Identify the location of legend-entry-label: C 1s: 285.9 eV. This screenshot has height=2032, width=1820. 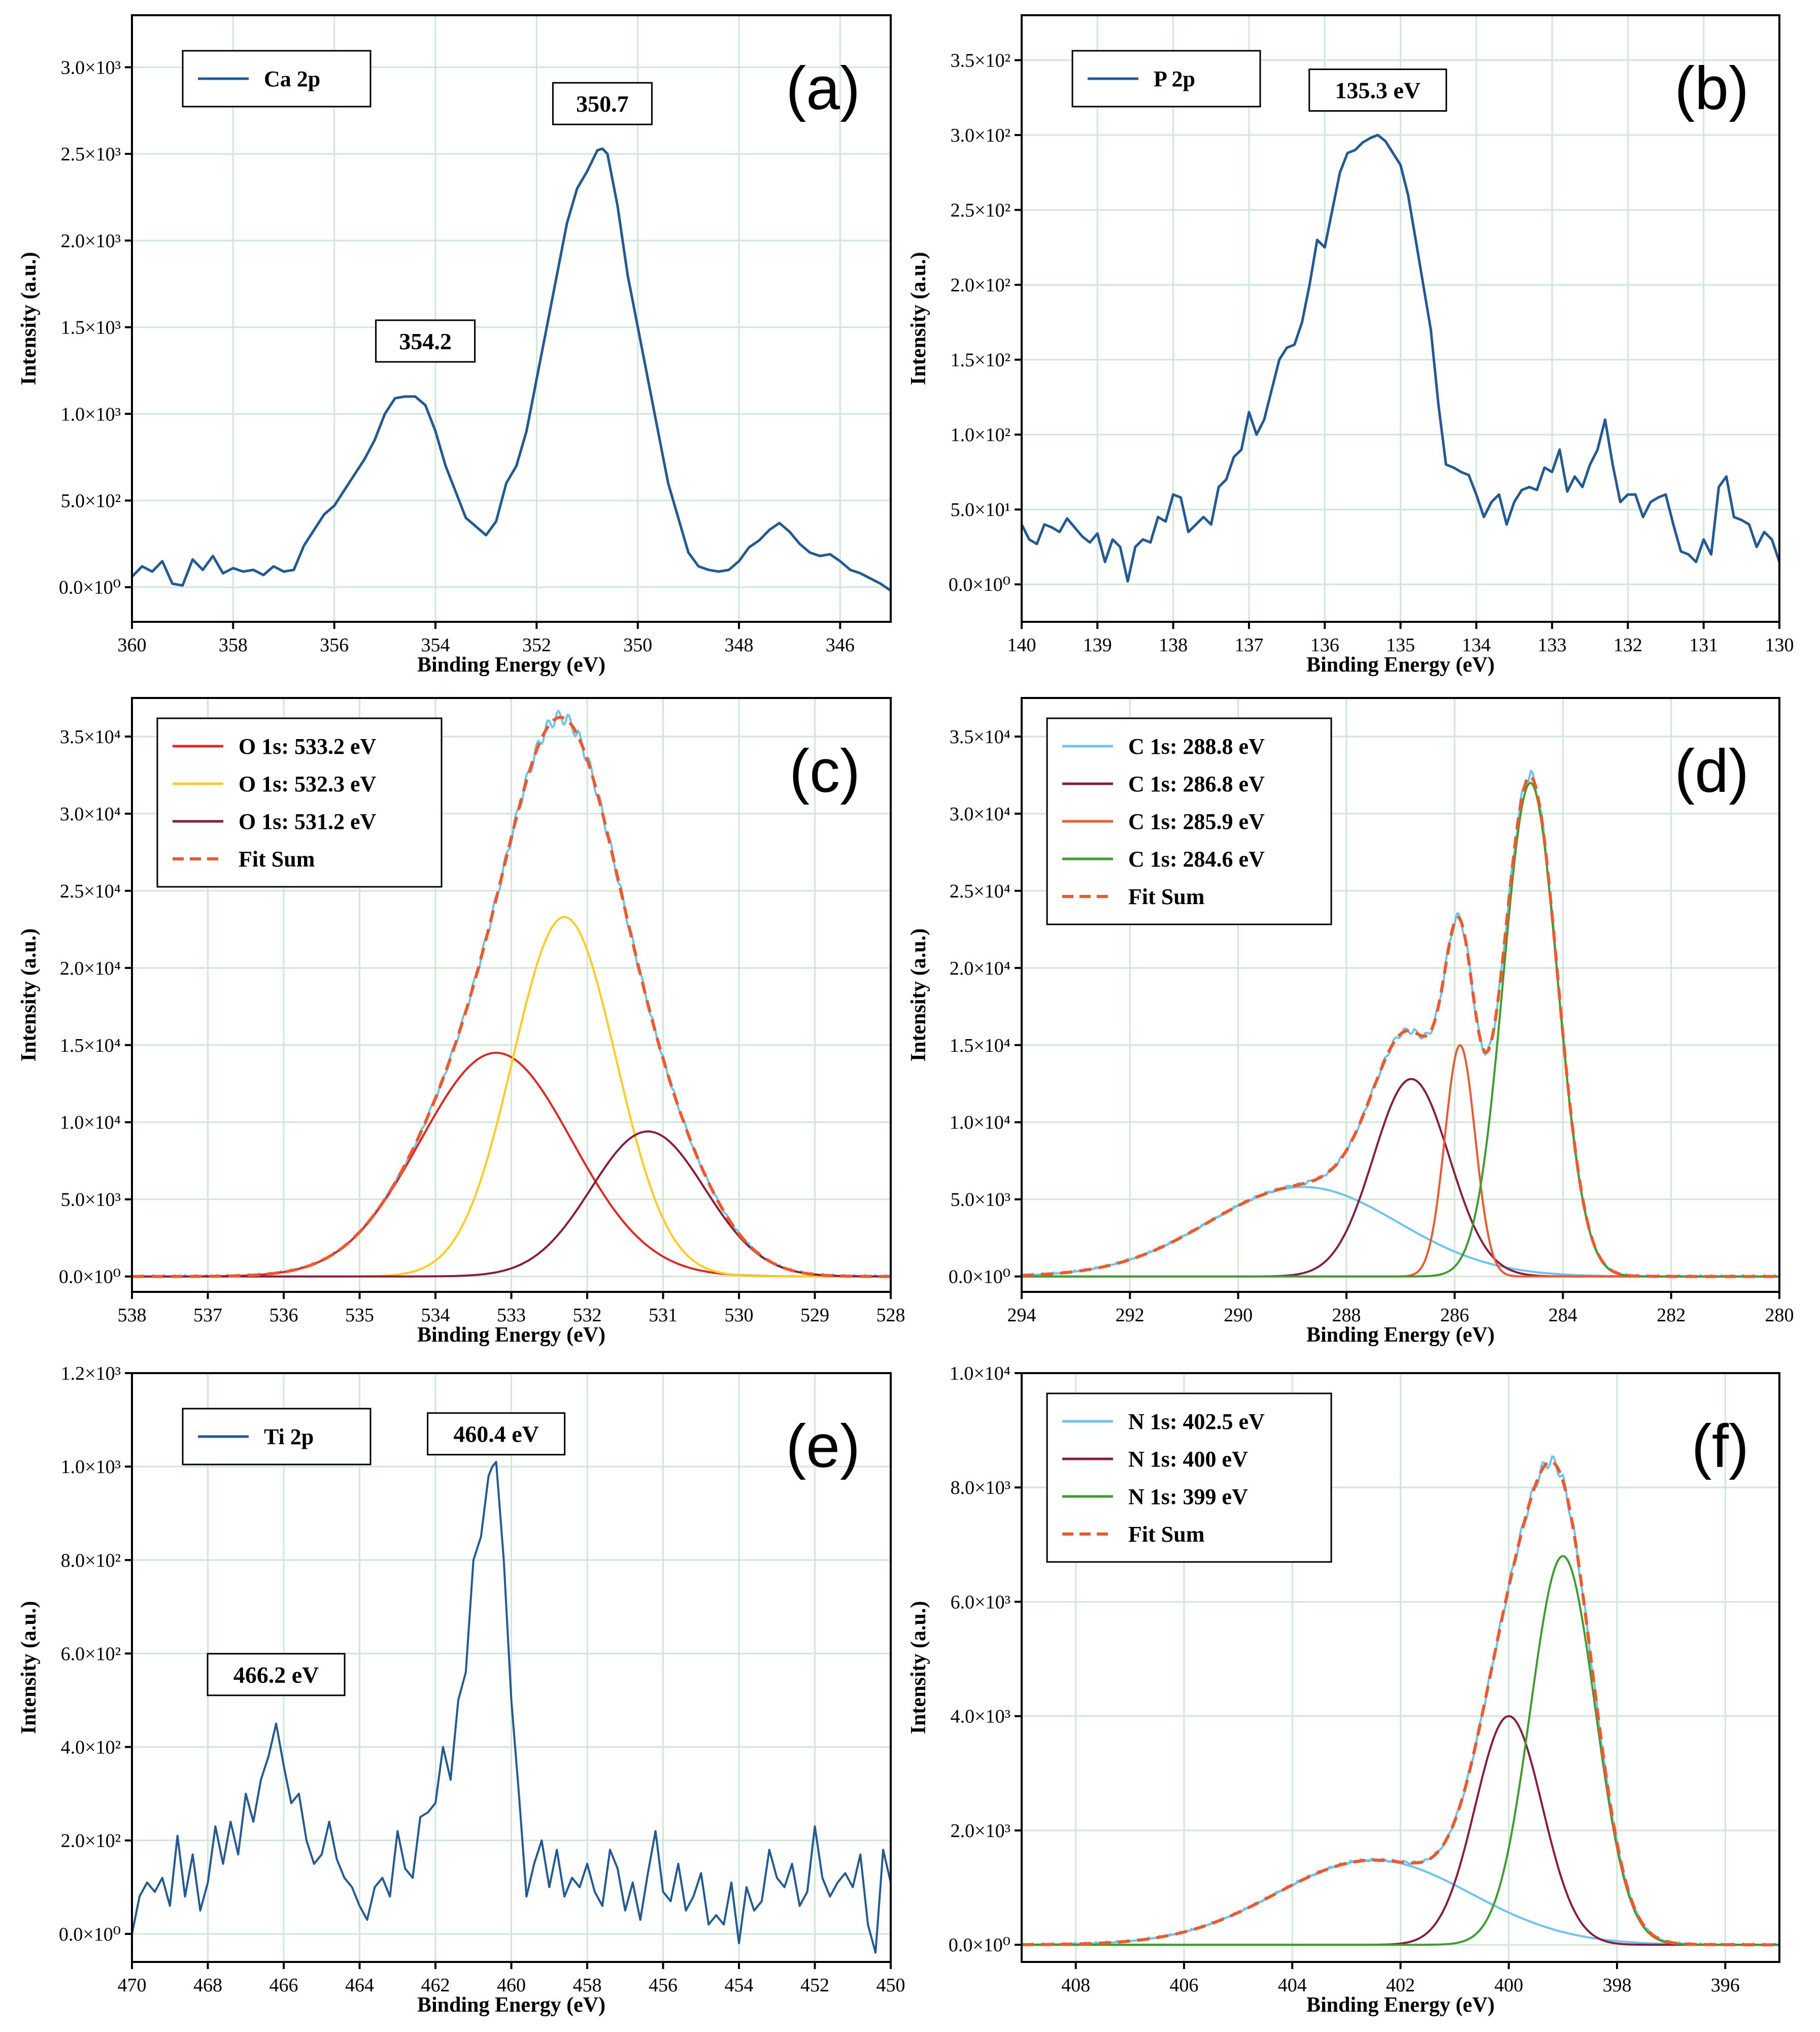
(1196, 821).